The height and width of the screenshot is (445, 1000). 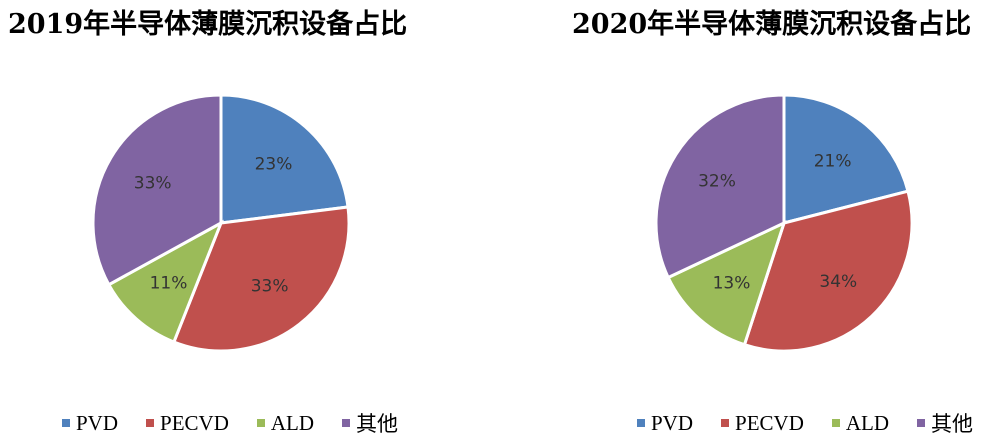 What do you see at coordinates (772, 24) in the screenshot?
I see `chart-title-2020: 2020年半导体薄膜沉积设备占比` at bounding box center [772, 24].